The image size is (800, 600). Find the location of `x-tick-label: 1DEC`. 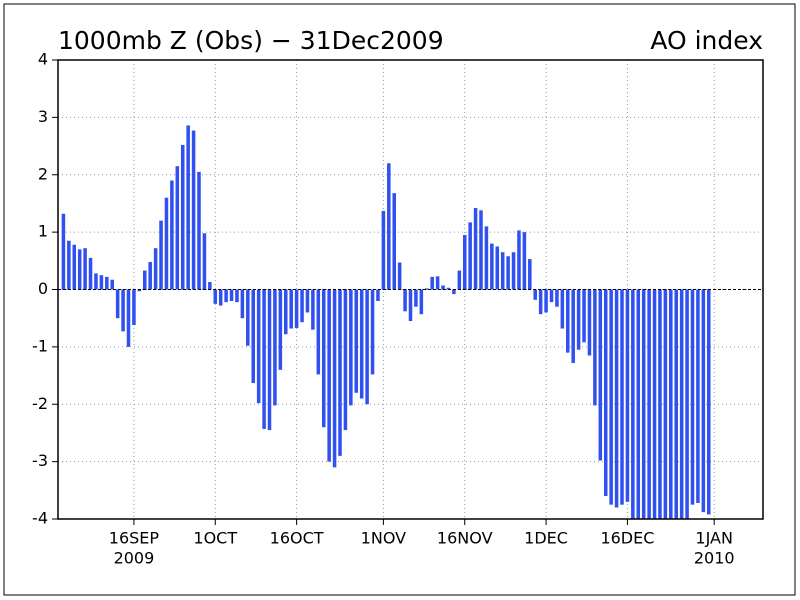

x-tick-label: 1DEC is located at coordinates (546, 538).